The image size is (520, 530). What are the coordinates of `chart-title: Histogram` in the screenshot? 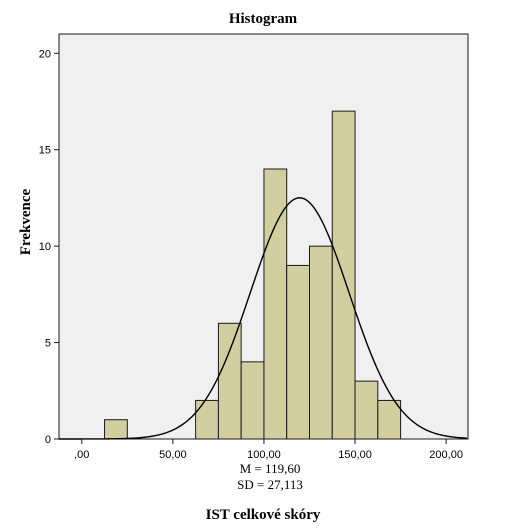 It's located at (263, 19).